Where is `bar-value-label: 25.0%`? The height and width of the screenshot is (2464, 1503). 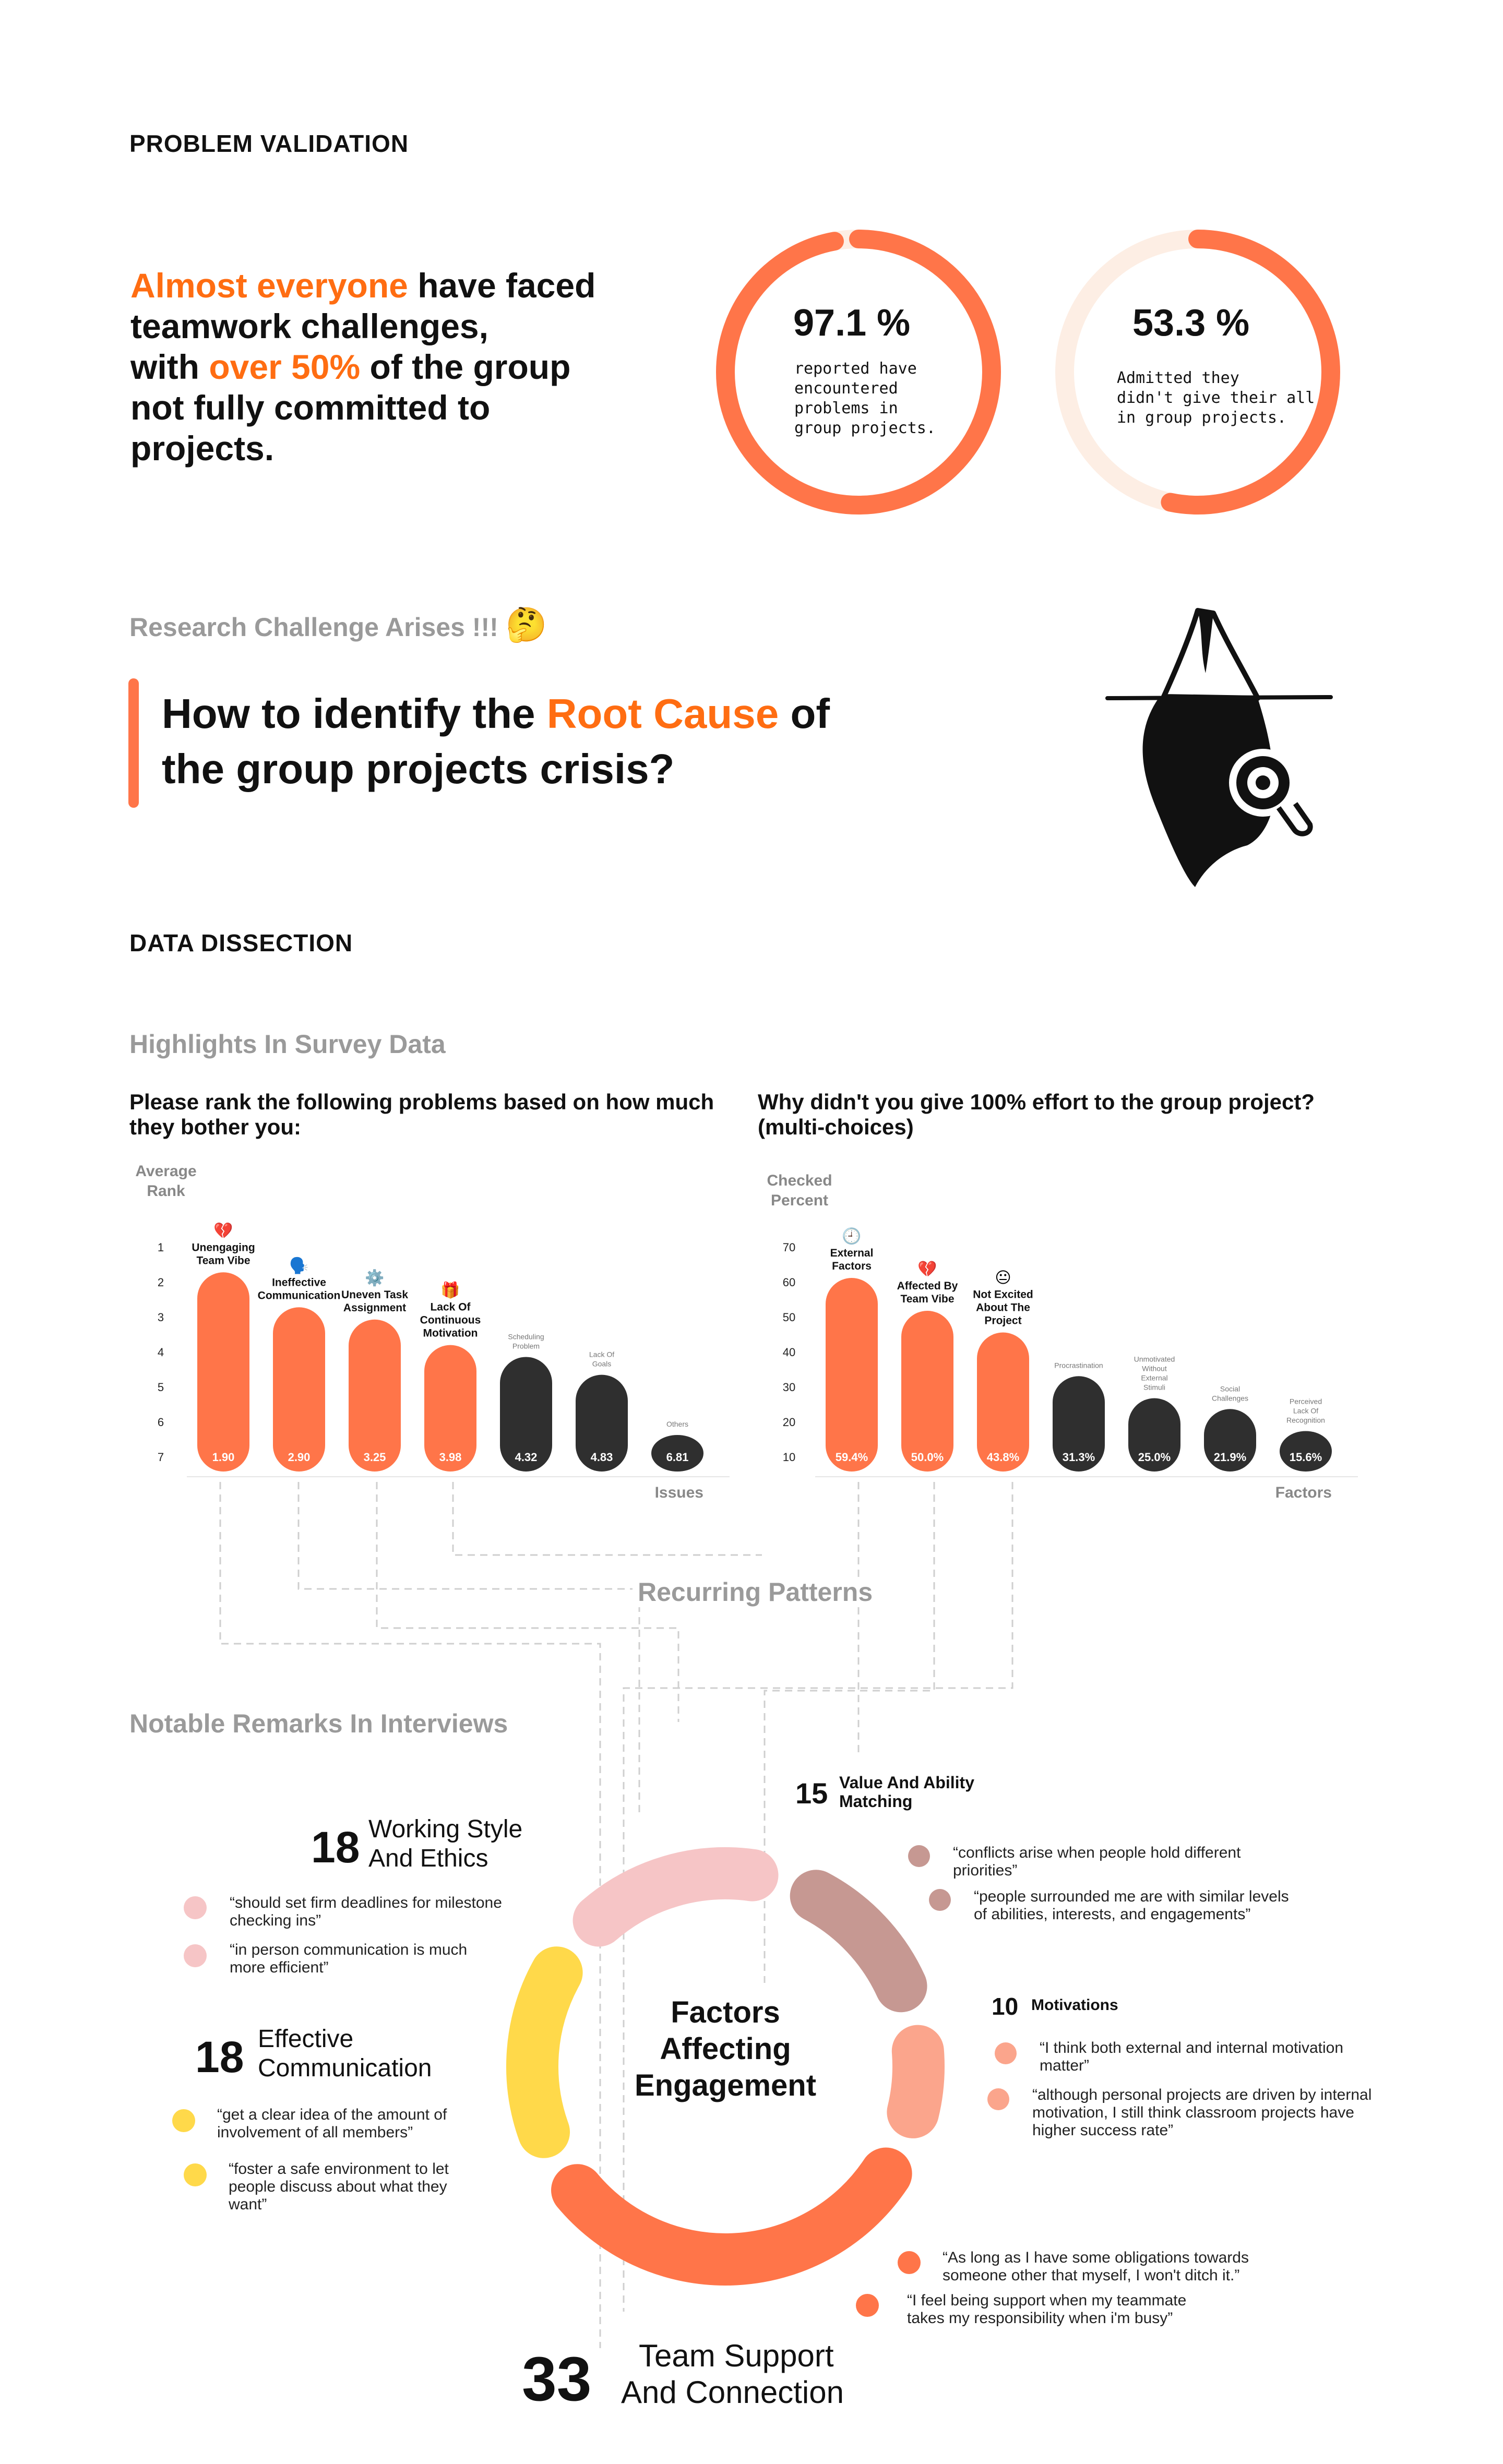
bar-value-label: 25.0% is located at coordinates (1154, 1457).